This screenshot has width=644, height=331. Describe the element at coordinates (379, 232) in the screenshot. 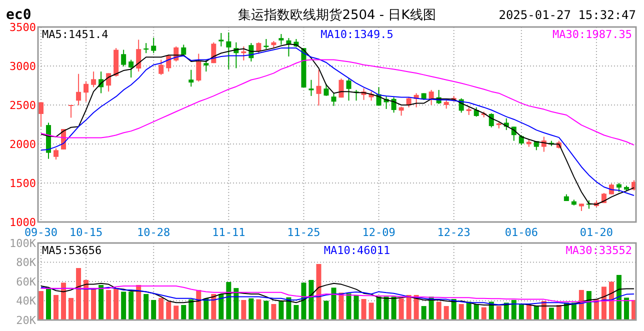

I see `x-tick-label: 12-09` at that location.